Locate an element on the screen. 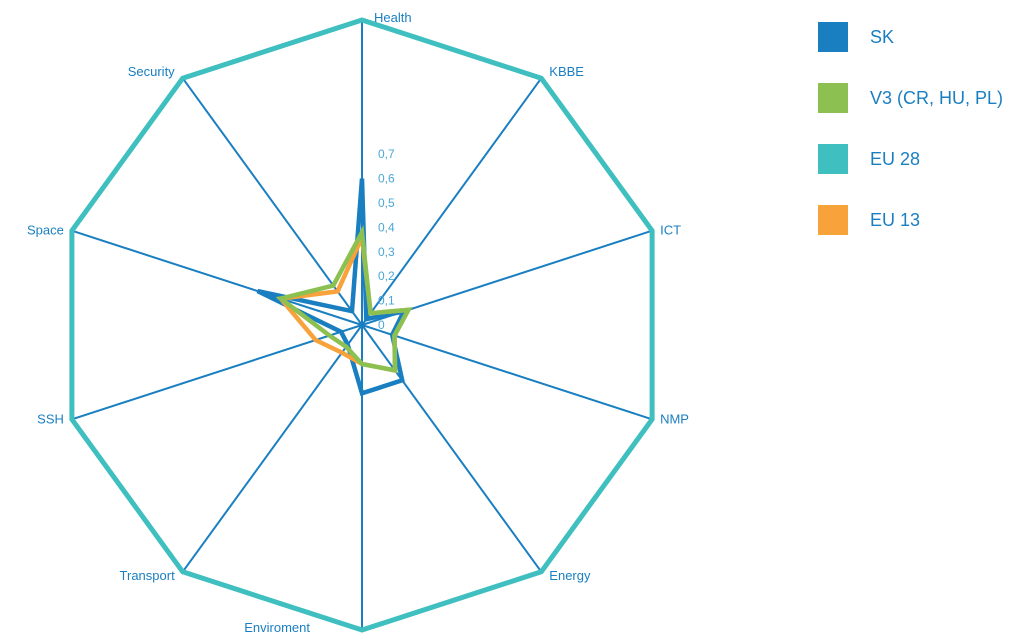  axis-label-ssh: SSH is located at coordinates (50, 418).